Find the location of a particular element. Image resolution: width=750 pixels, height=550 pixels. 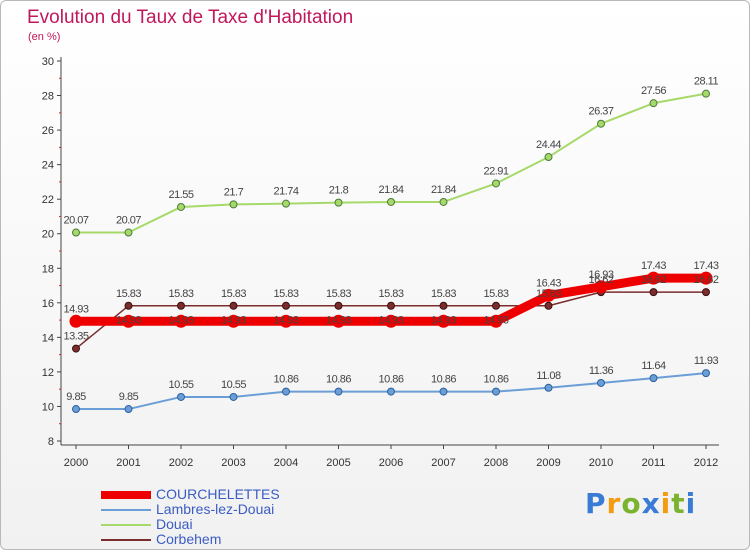

data-label: 13.35 is located at coordinates (75, 337).